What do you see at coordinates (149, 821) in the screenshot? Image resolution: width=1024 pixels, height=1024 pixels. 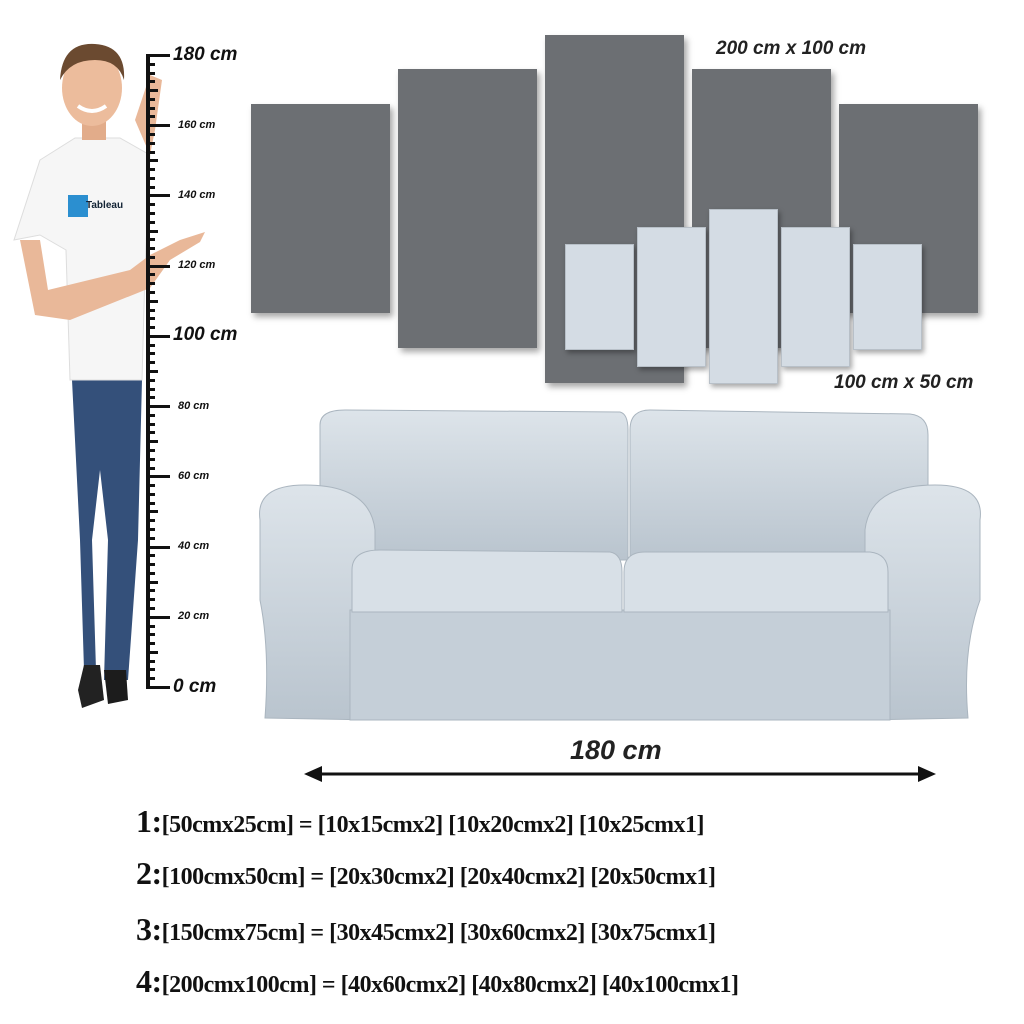 I see `size-option-number: 1:` at bounding box center [149, 821].